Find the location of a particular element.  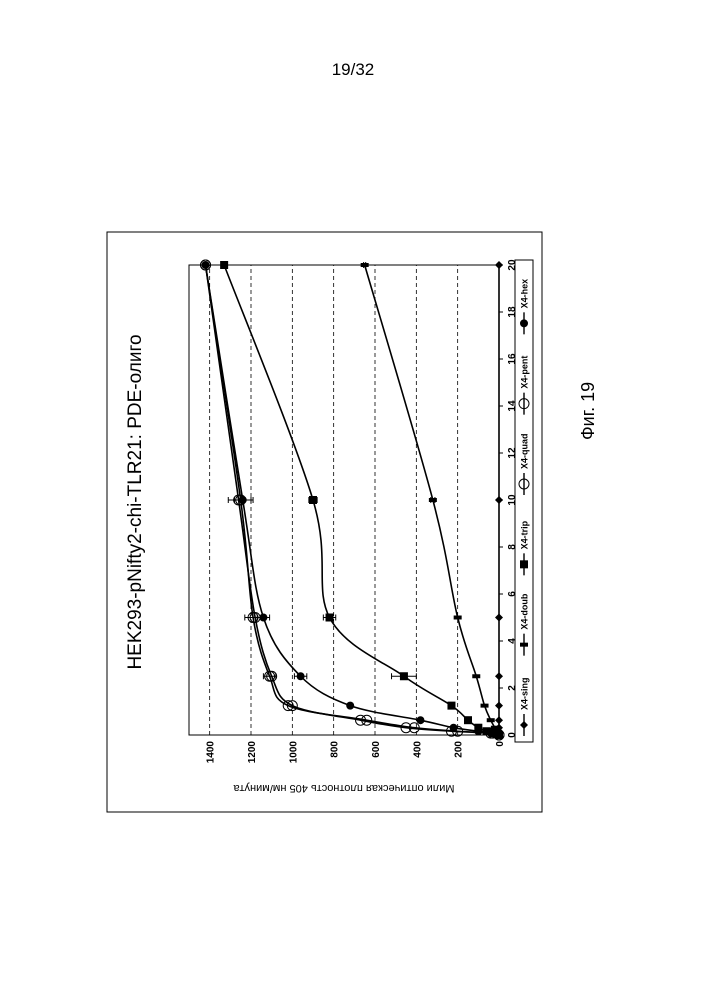

legend-label-x4-hex: X4-hex is located at coordinates (525, 294).